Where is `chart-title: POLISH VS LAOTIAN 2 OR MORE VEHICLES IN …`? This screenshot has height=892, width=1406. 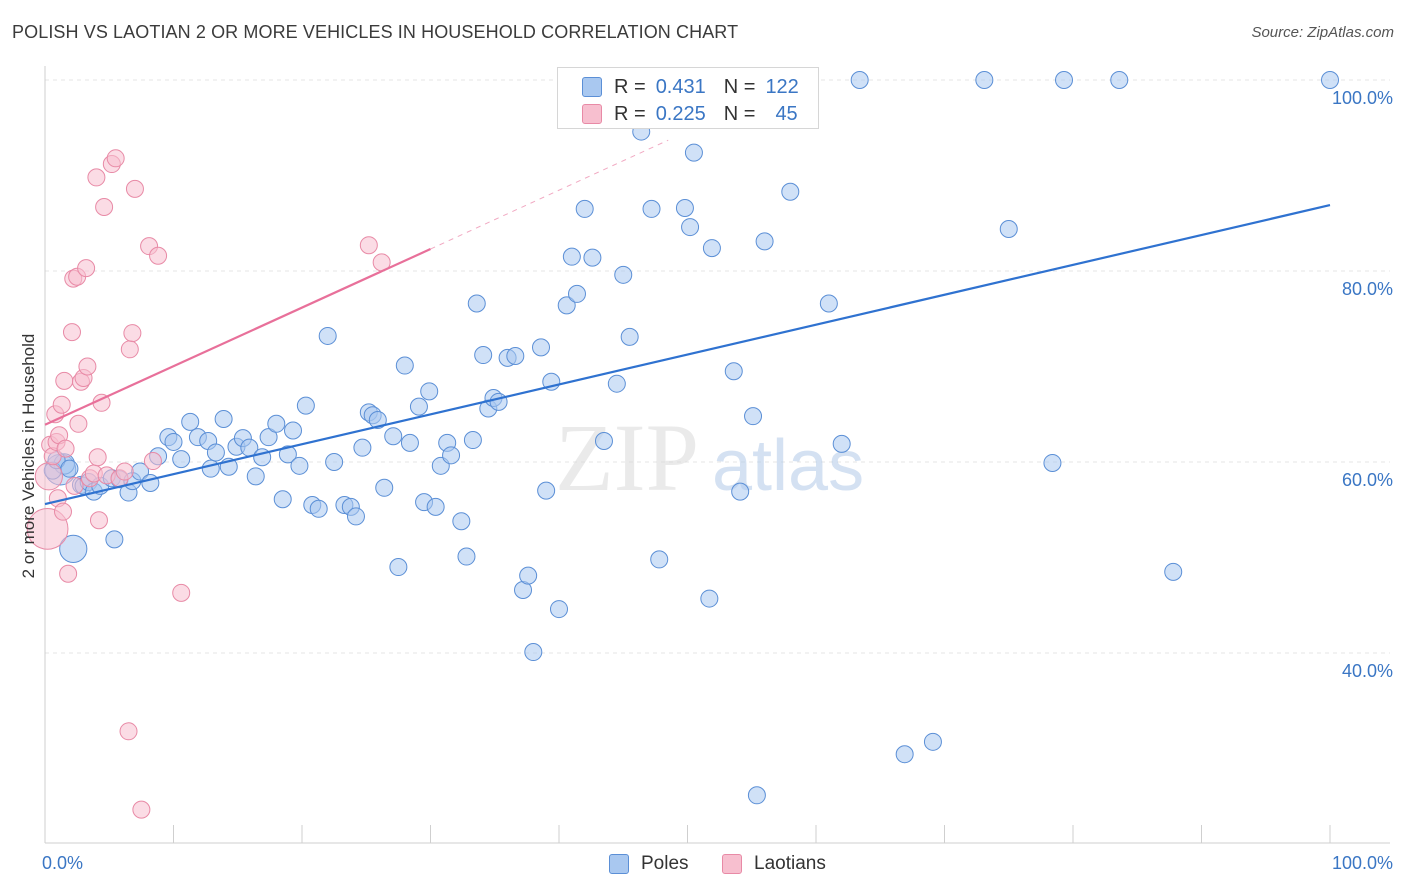
chart-title: POLISH VS LAOTIAN 2 OR MORE VEHICLES IN … is located at coordinates (375, 32).